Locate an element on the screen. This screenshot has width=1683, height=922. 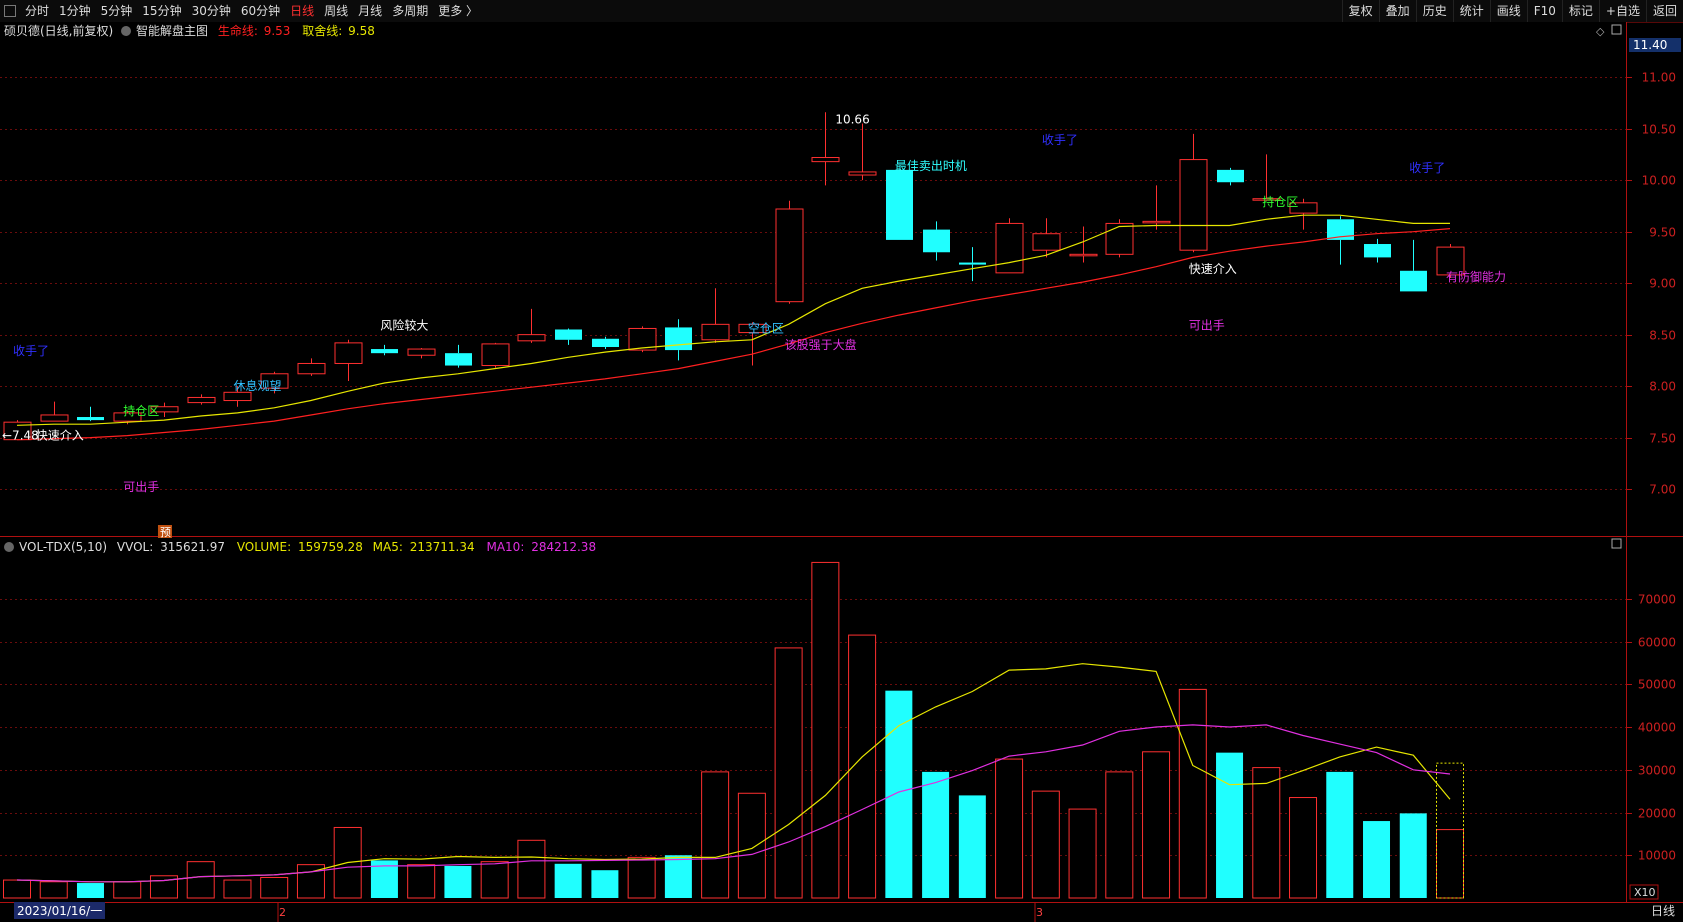
indicator-dropdown-icon is located at coordinates (126, 31).